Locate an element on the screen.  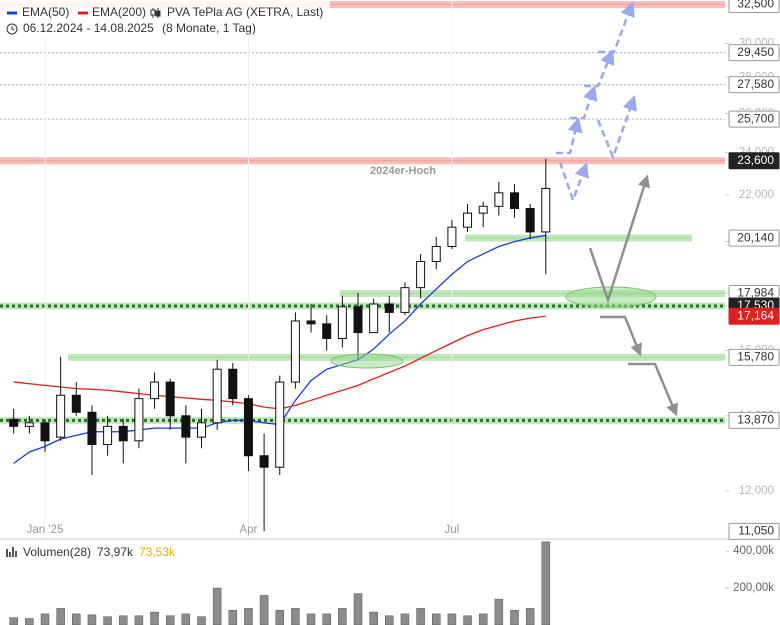
level-label: 25,700 is located at coordinates (755, 118).